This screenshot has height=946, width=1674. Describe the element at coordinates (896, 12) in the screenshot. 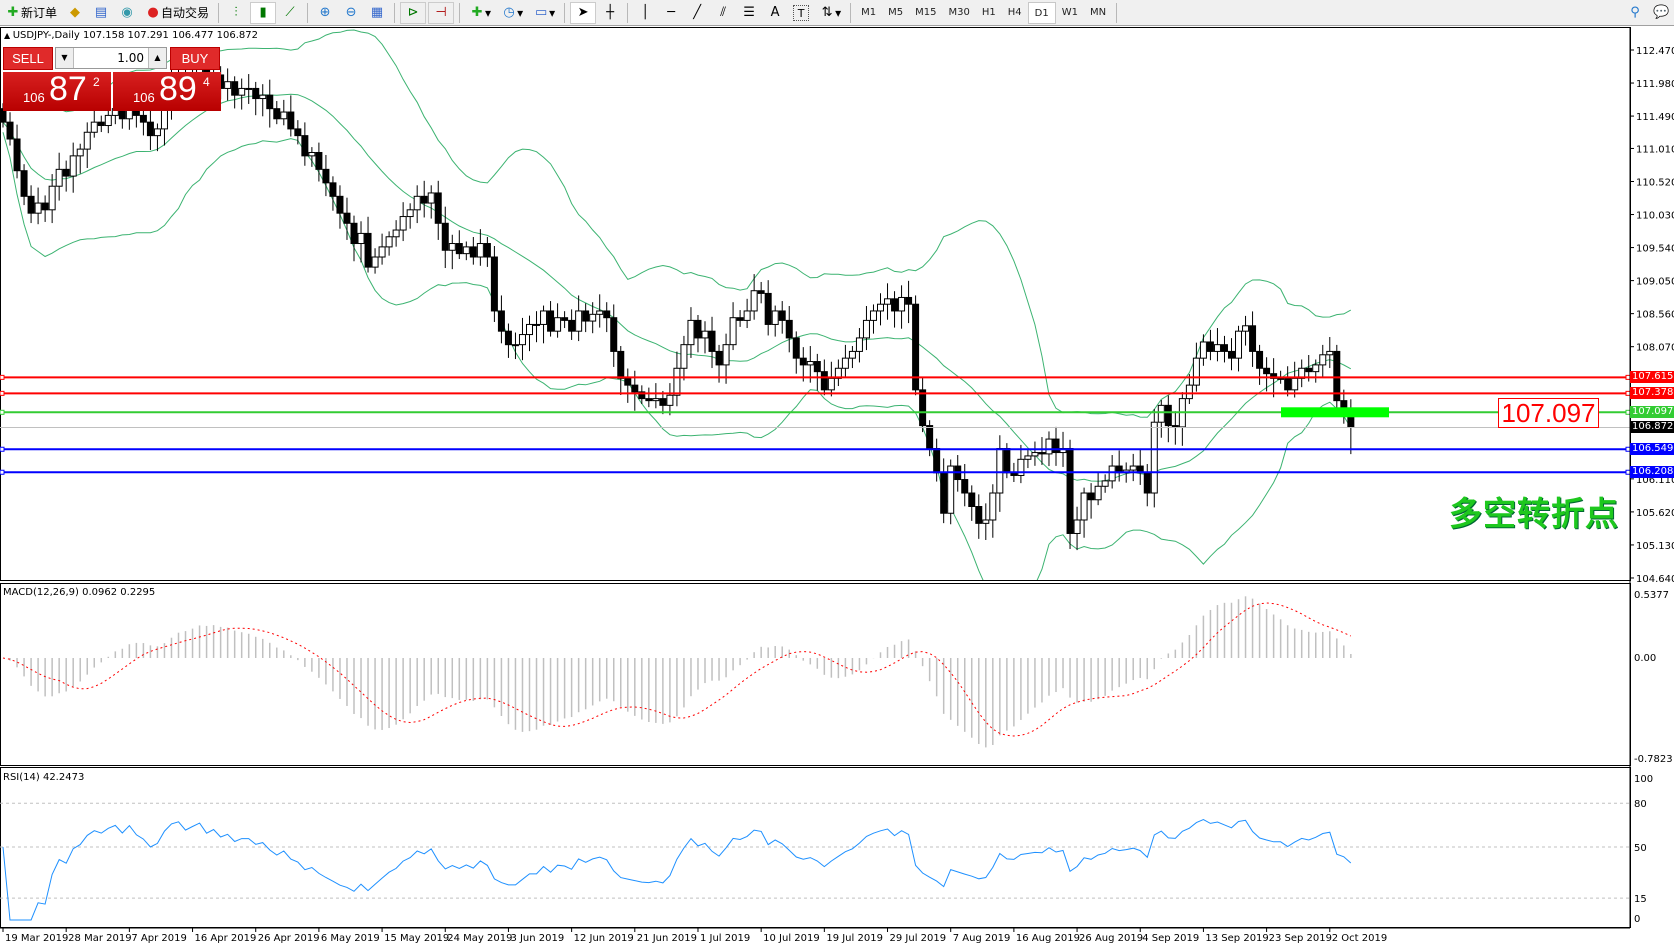

I see `timeframe-m5: M5` at that location.